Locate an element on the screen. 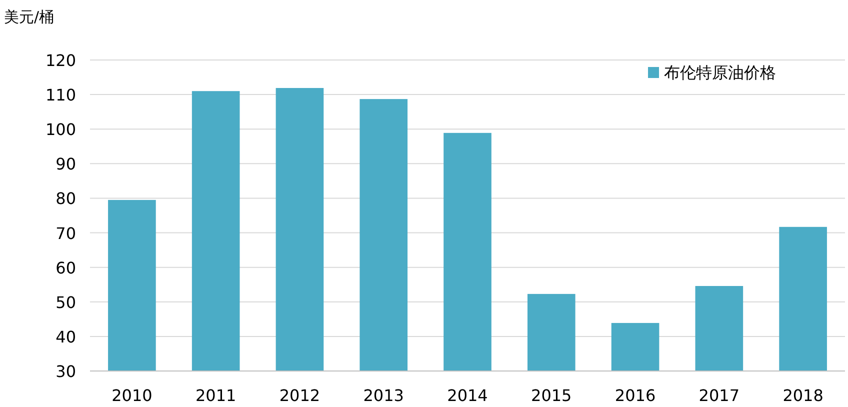  x-tick-label: 2014 is located at coordinates (467, 395).